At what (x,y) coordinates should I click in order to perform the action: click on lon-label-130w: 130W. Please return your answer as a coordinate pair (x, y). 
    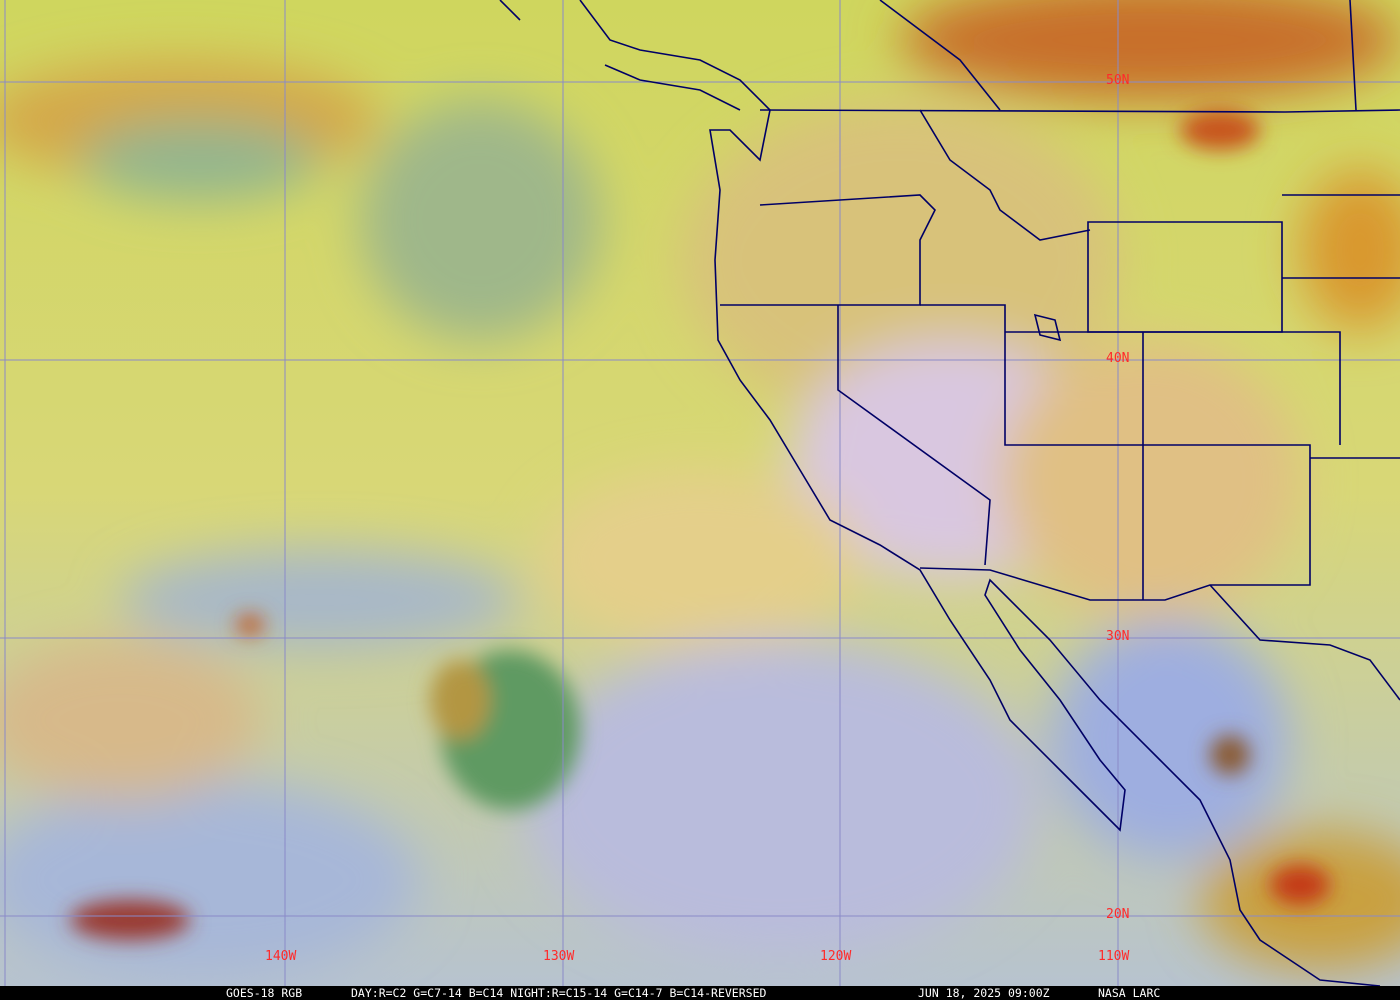
    Looking at the image, I should click on (558, 956).